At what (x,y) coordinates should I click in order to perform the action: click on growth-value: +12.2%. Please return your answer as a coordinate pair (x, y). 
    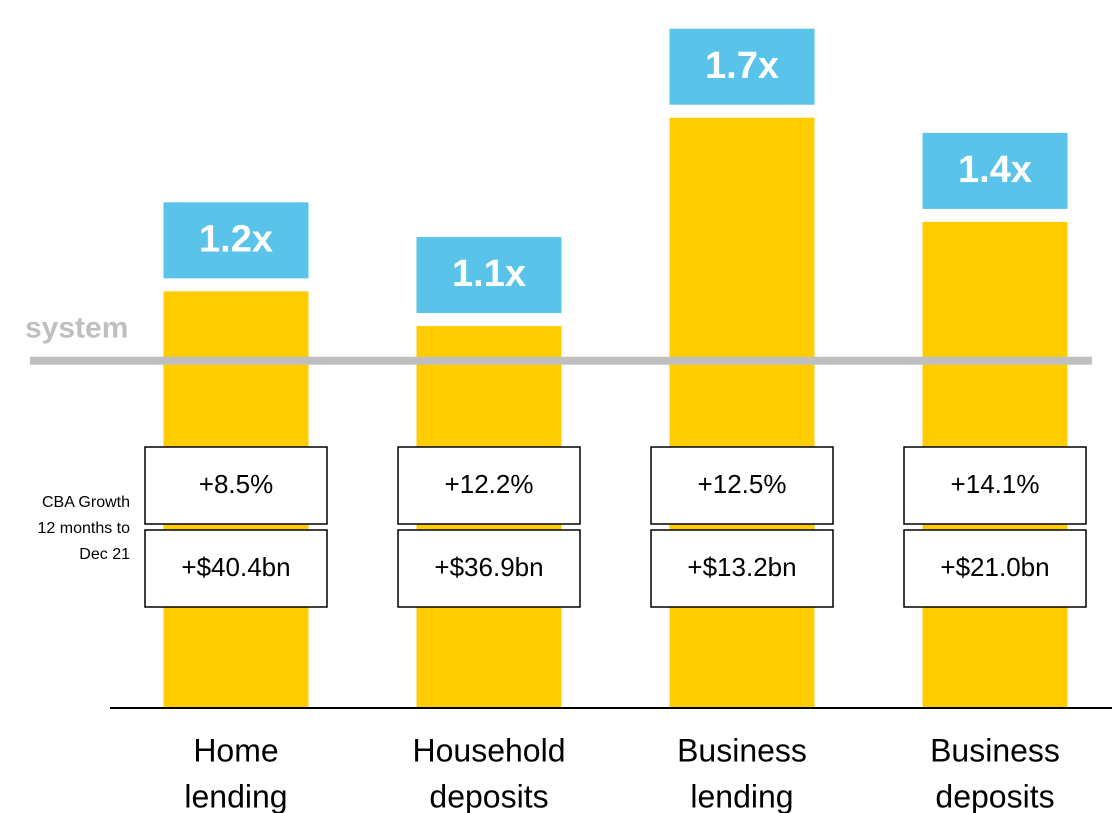
    Looking at the image, I should click on (489, 484).